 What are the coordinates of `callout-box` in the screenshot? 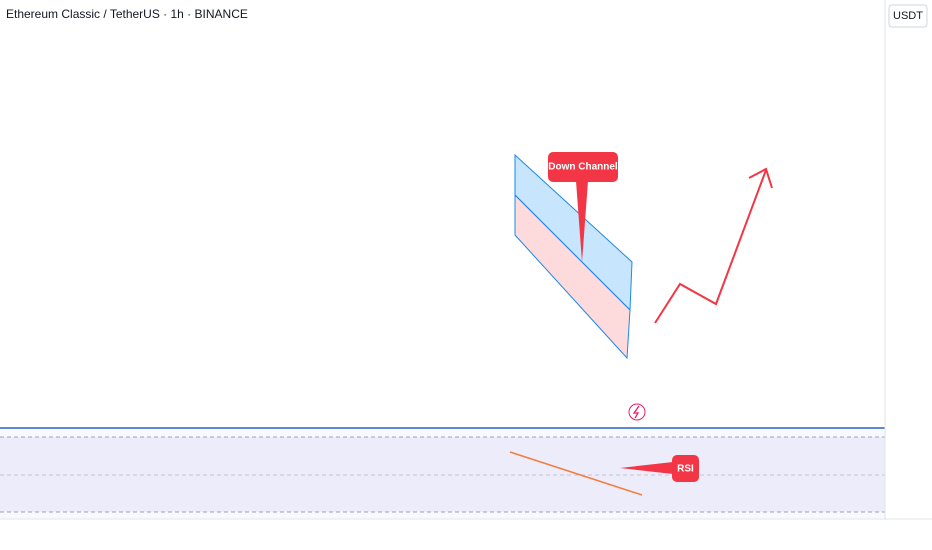 It's located at (583, 167).